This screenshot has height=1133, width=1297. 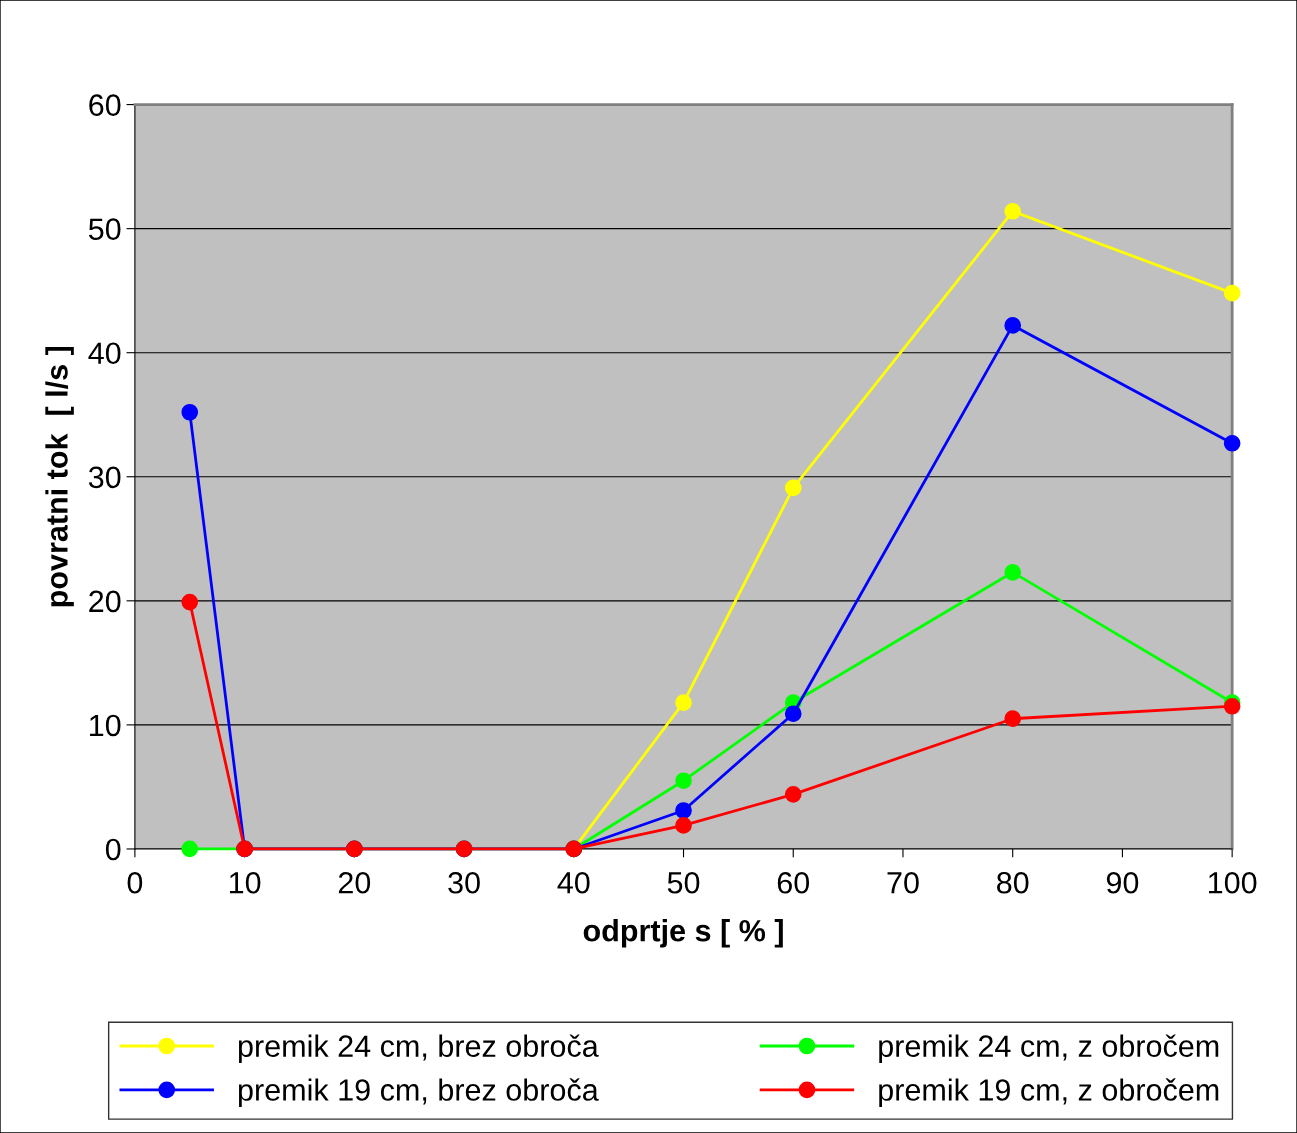 What do you see at coordinates (104, 353) in the screenshot?
I see `y-tick-label: 40` at bounding box center [104, 353].